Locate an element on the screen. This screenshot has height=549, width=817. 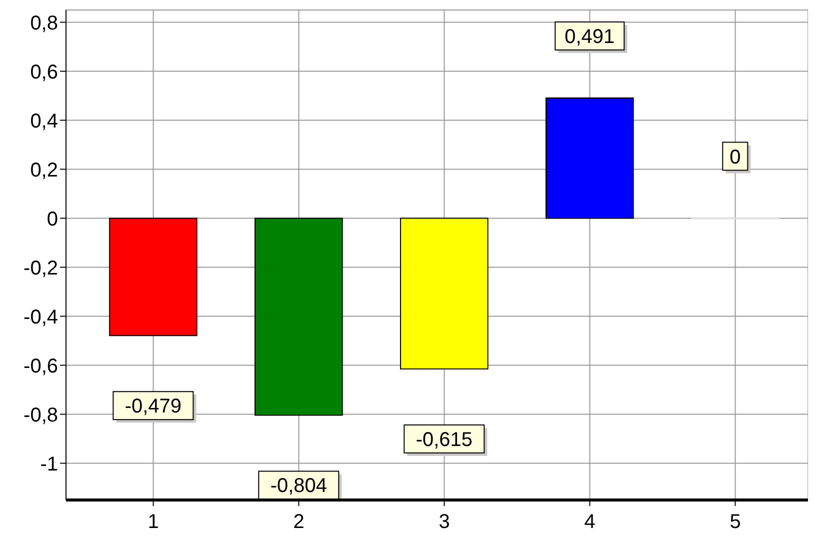
y-tick-label: 0 is located at coordinates (52, 219).